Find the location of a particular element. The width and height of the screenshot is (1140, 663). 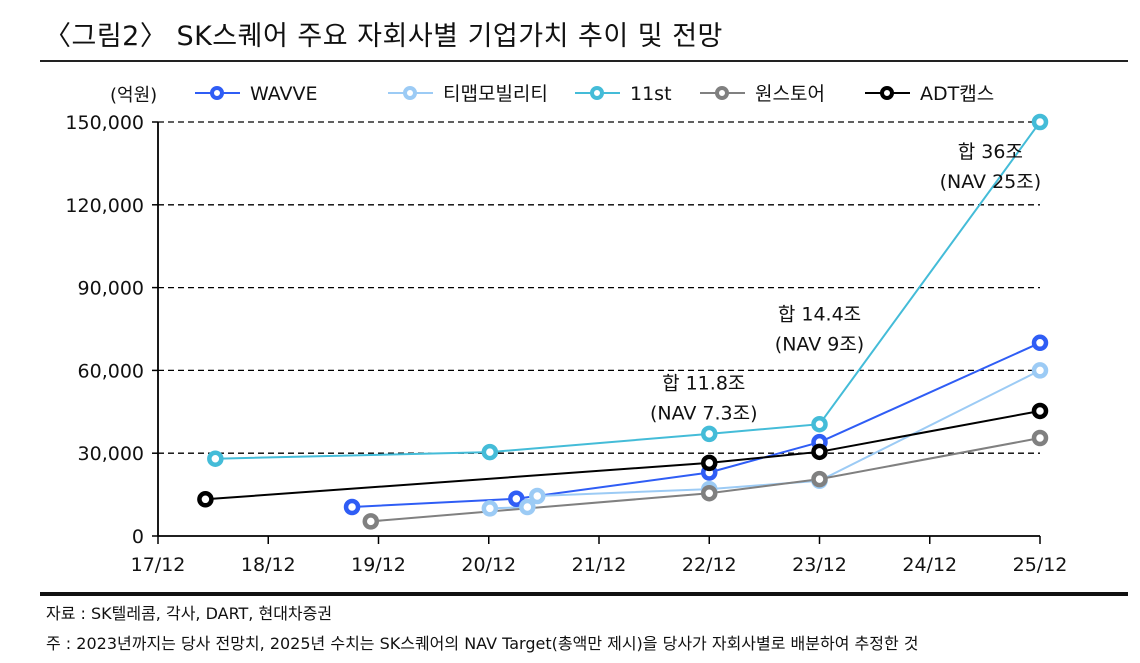

annotation-text: 합 36조 is located at coordinates (990, 152).